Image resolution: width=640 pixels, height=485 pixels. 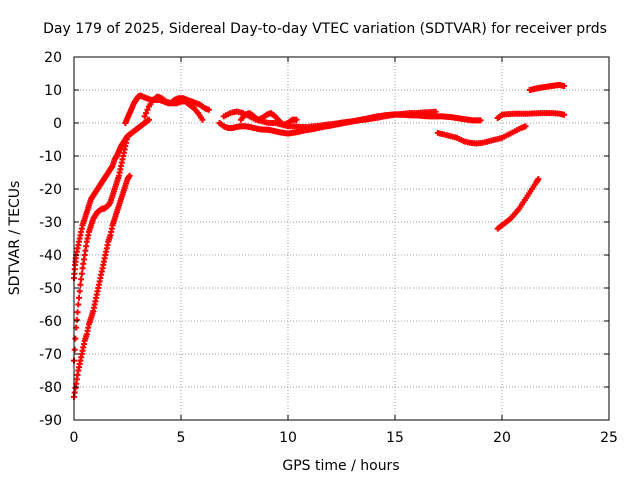 What do you see at coordinates (50, 190) in the screenshot?
I see `y-tick-label: -20` at bounding box center [50, 190].